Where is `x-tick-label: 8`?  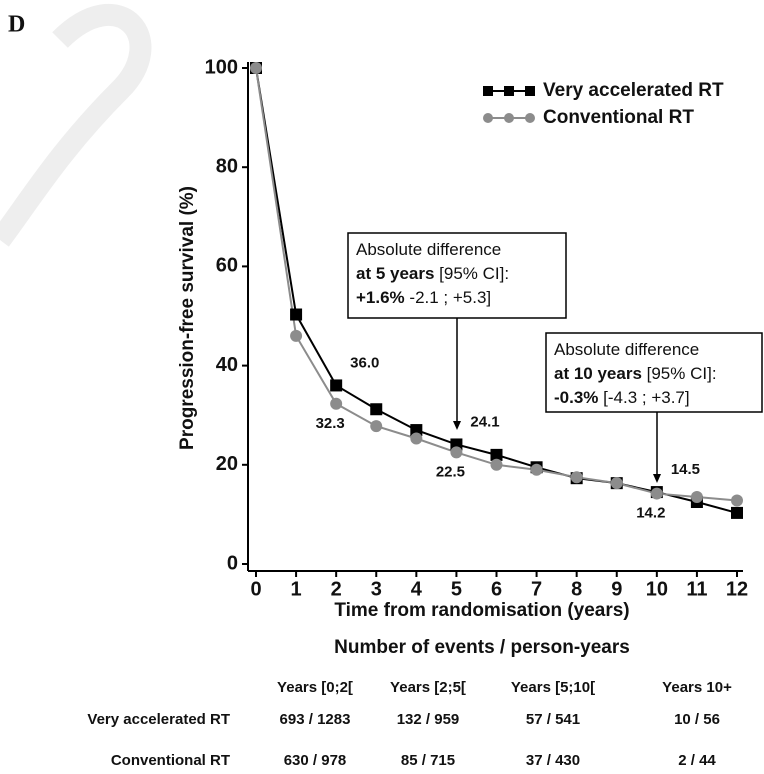
x-tick-label: 8 is located at coordinates (576, 589).